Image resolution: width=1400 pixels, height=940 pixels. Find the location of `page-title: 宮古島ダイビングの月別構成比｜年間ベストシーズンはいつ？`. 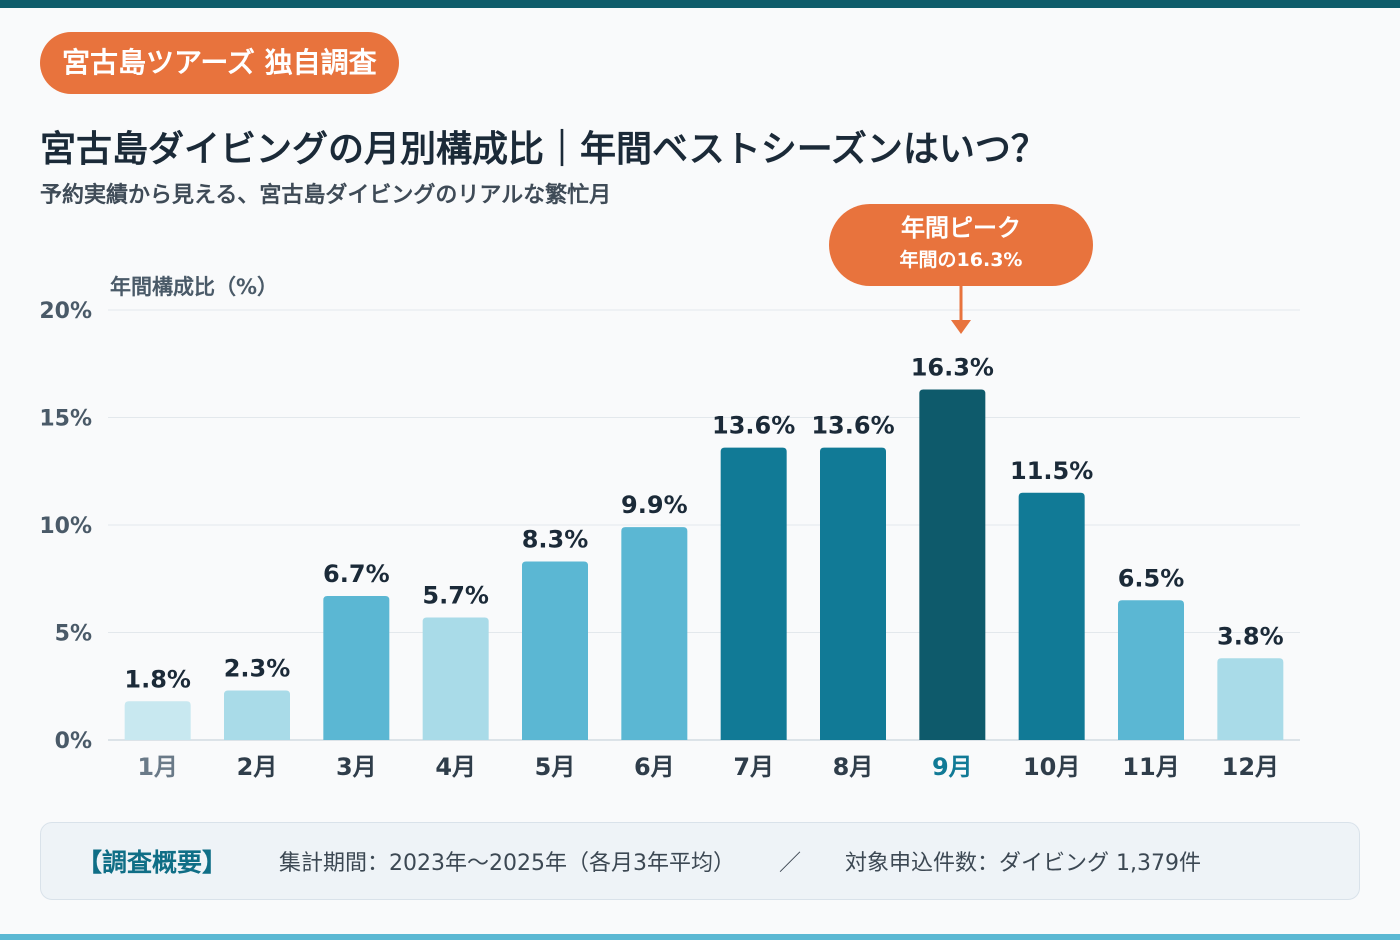

page-title: 宮古島ダイビングの月別構成比｜年間ベストシーズンはいつ？ is located at coordinates (543, 149).